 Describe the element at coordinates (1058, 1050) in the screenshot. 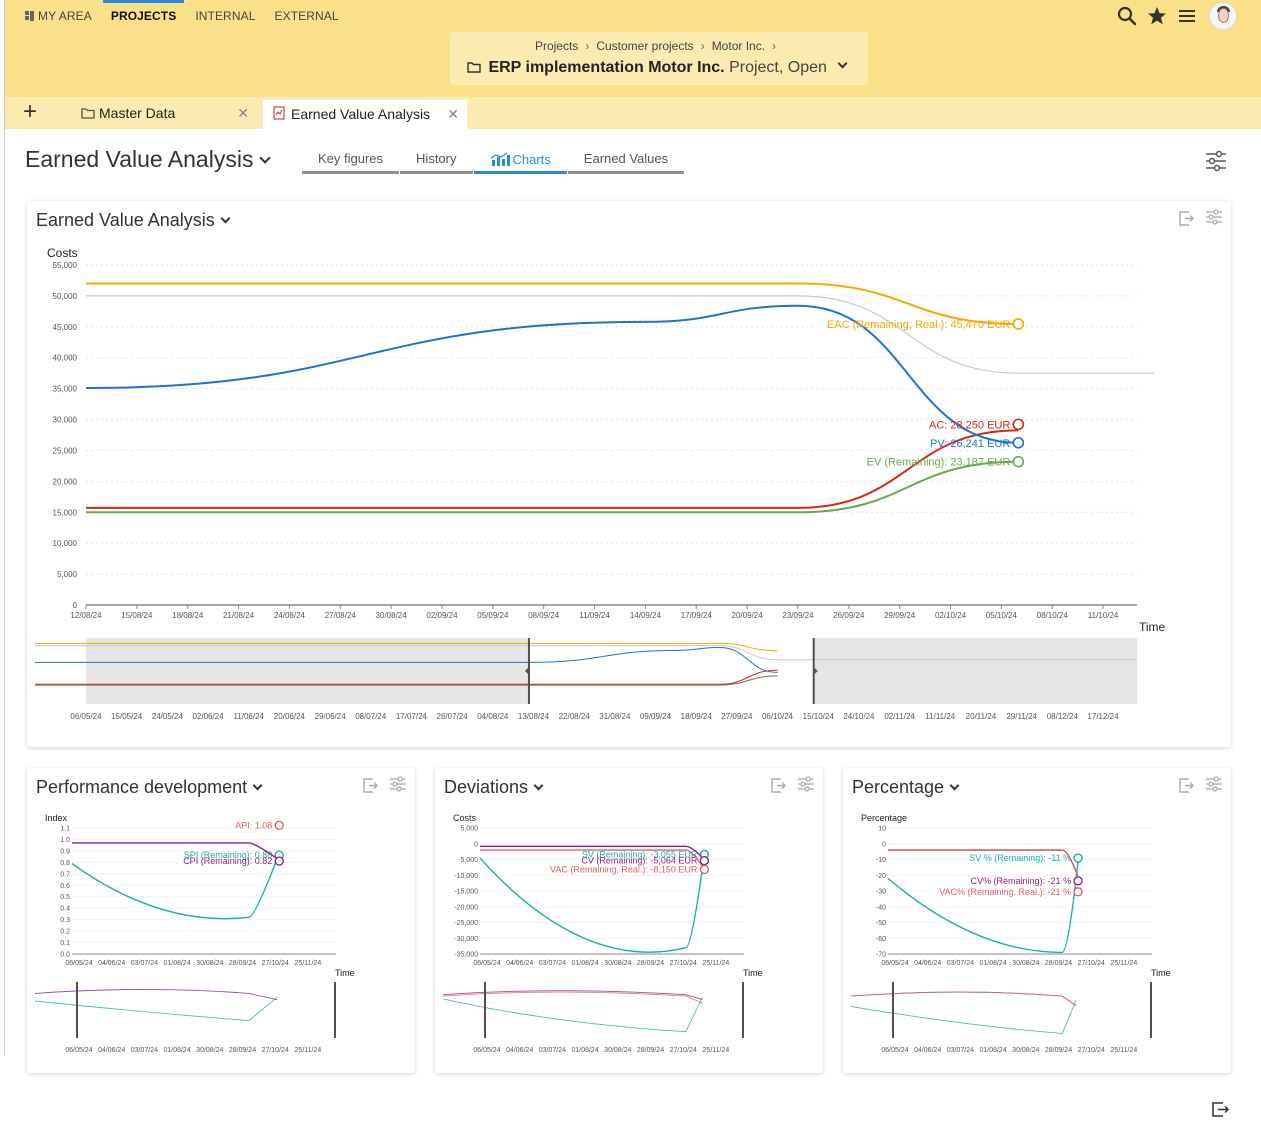

I see `navigator-x-tick-label: 28/09/24` at that location.